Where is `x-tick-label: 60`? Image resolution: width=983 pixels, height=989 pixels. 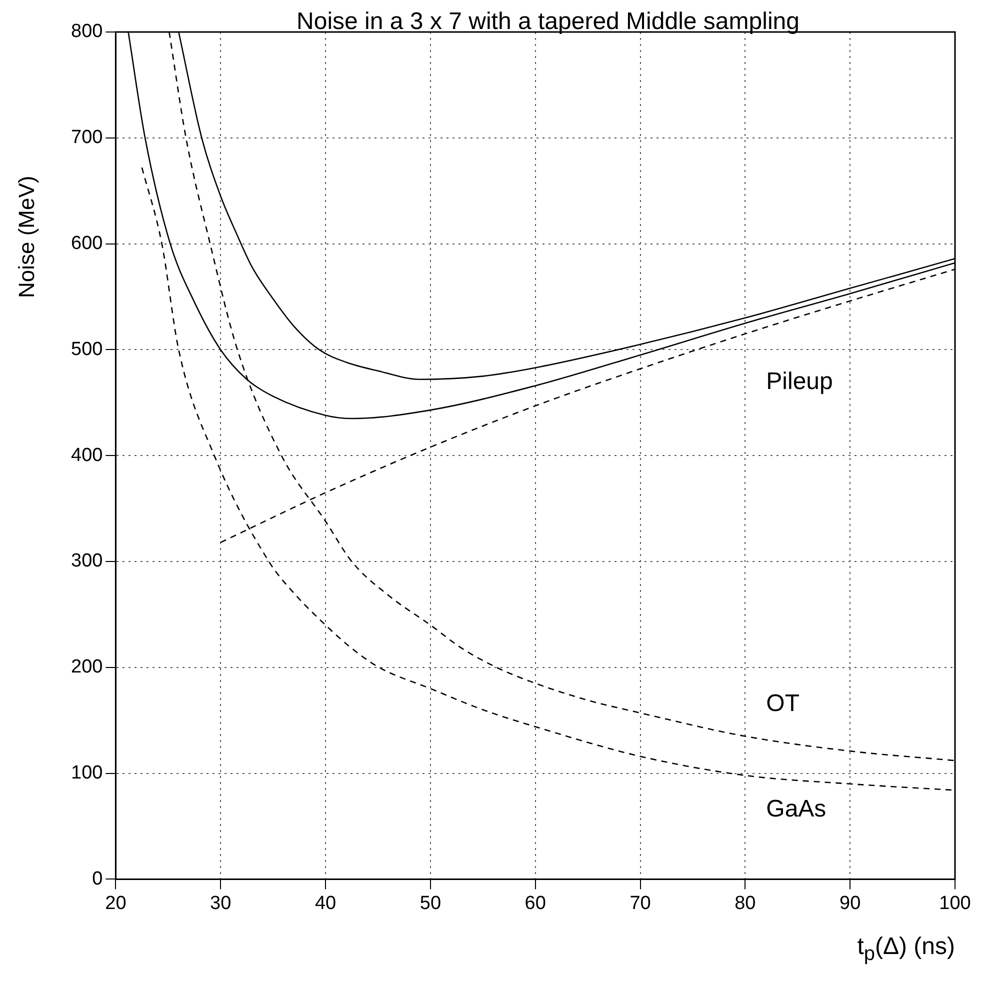
x-tick-label: 60 is located at coordinates (535, 903).